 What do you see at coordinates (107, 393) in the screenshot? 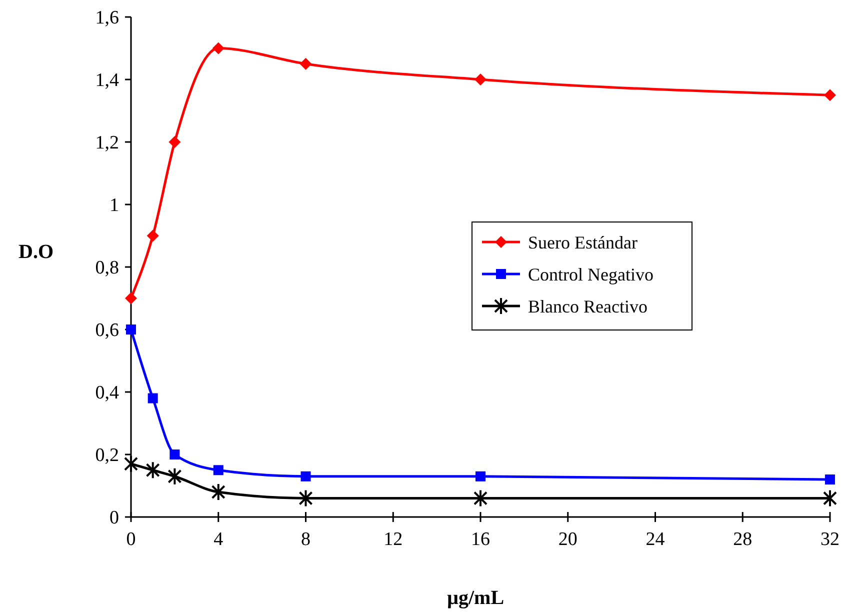
I see `y-tick-label: 0,4` at bounding box center [107, 393].